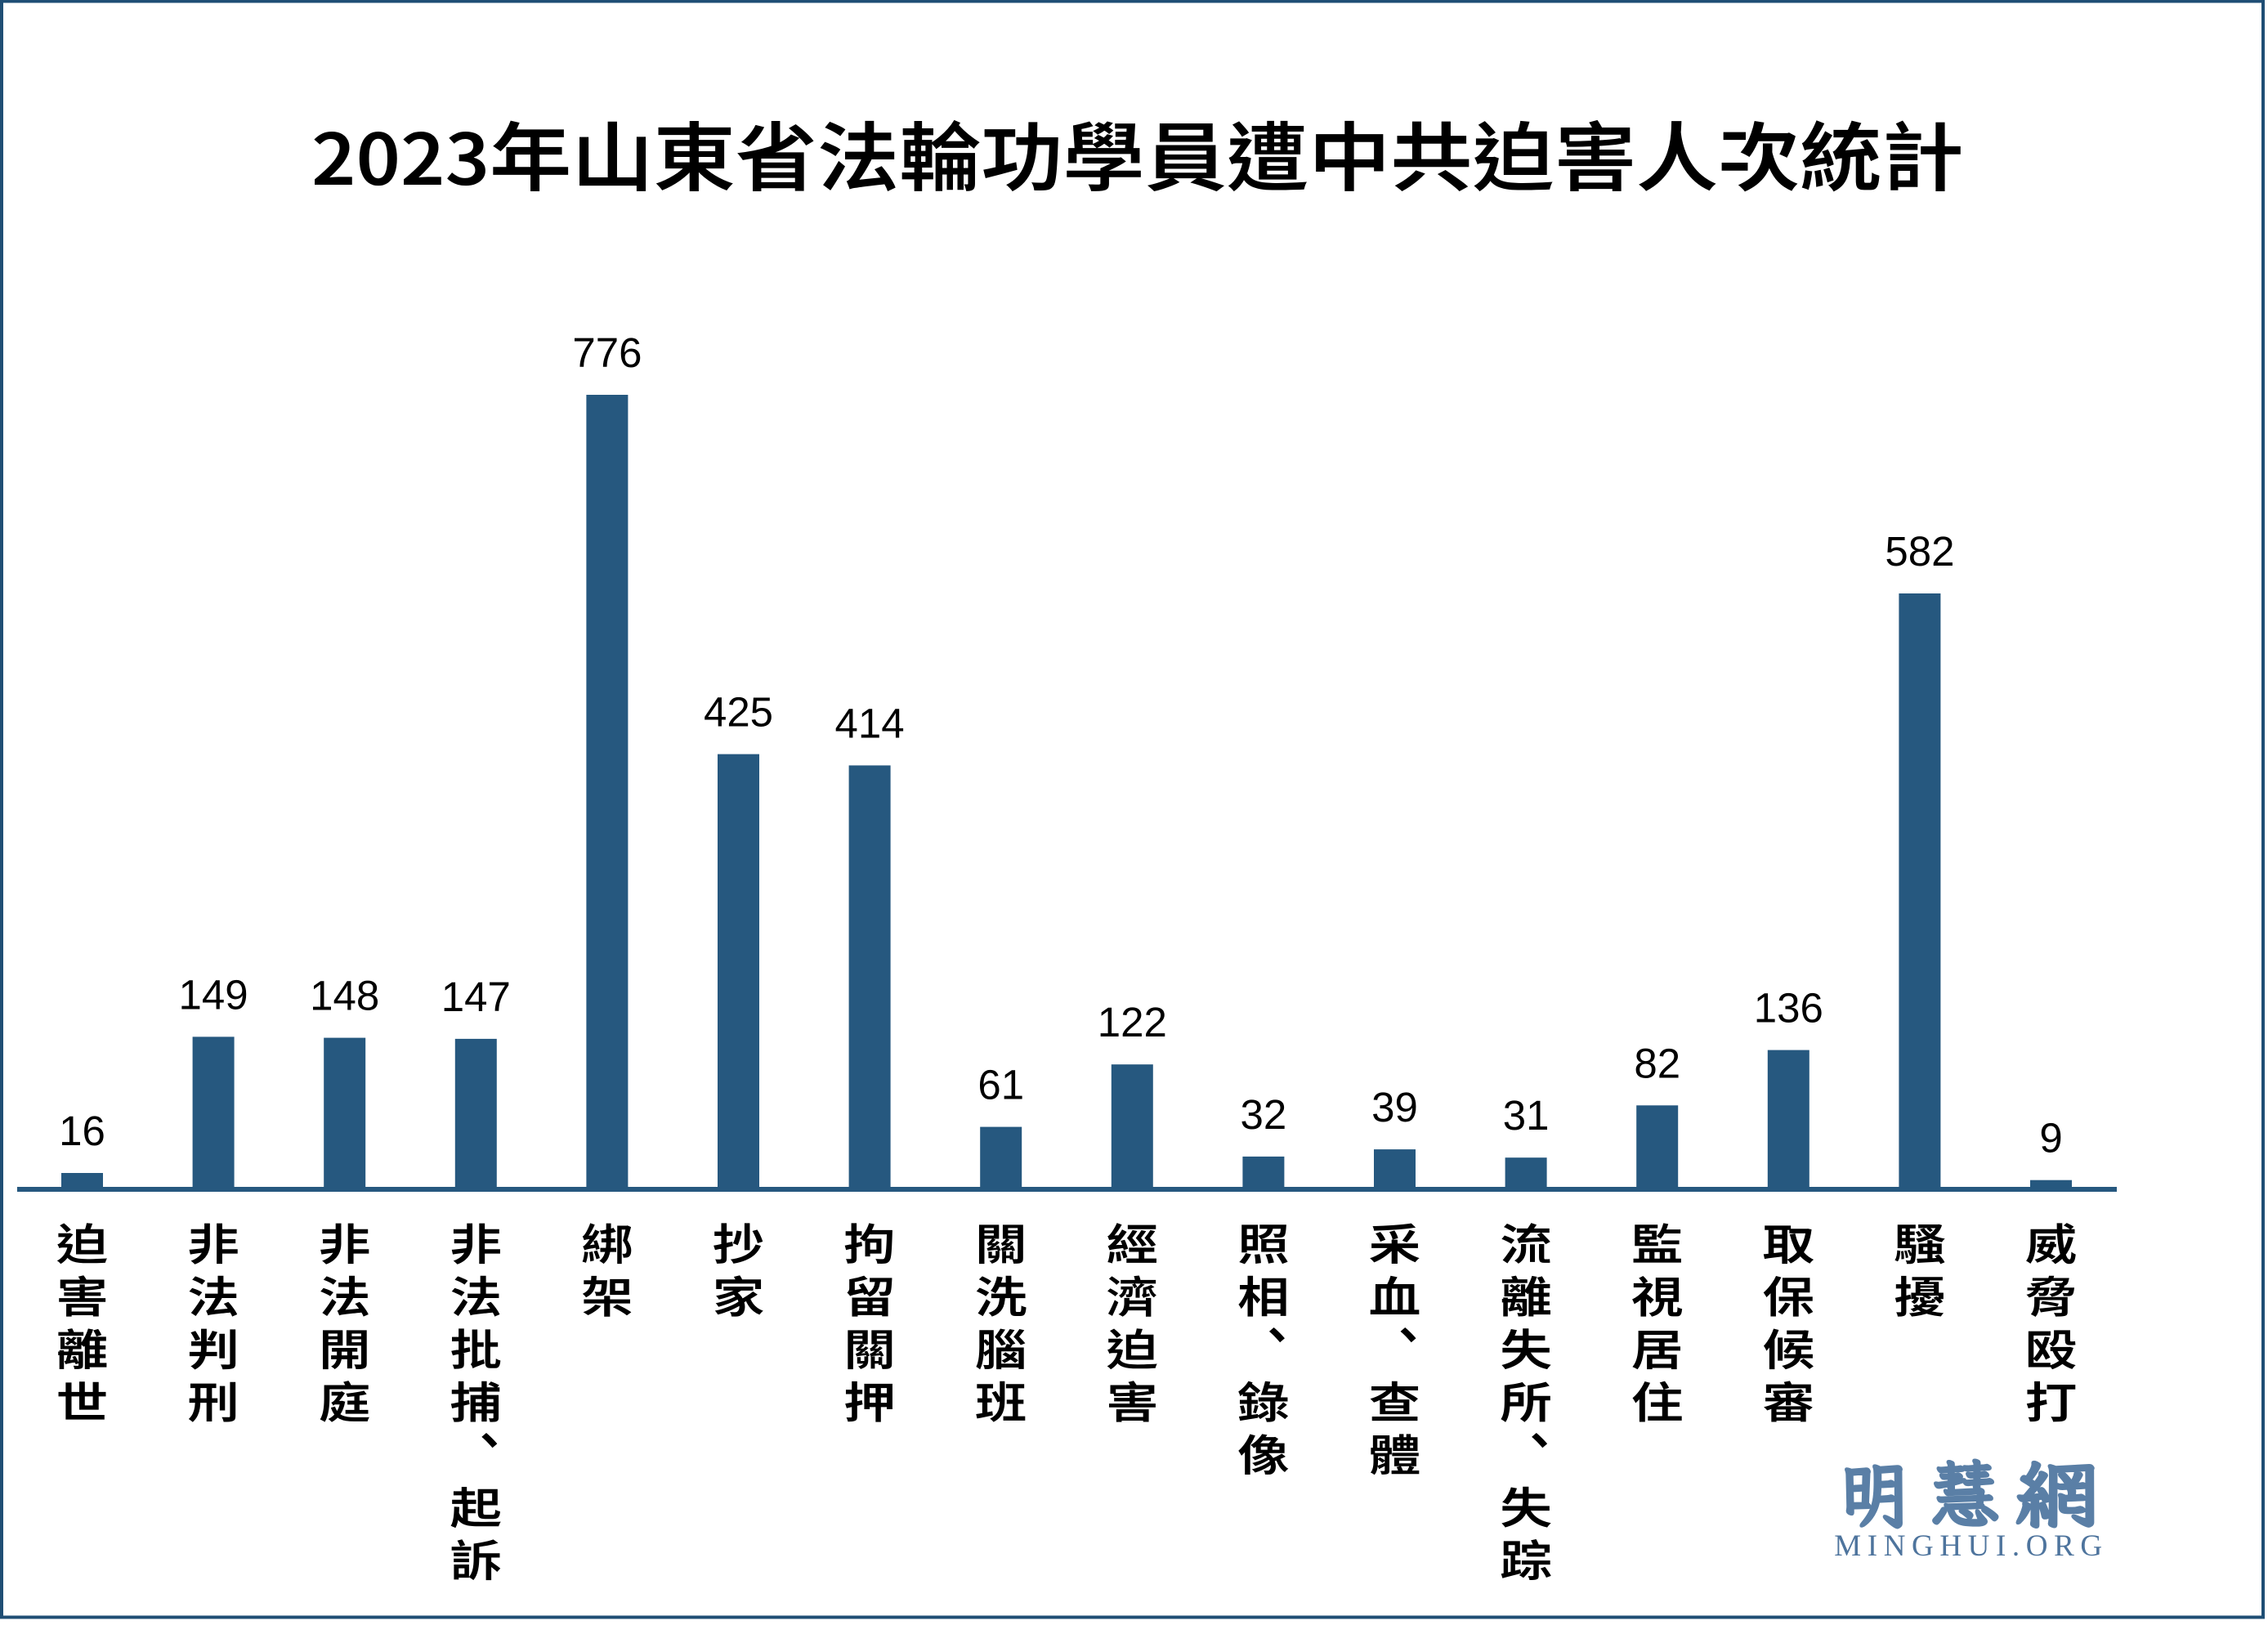 Image resolution: width=2268 pixels, height=1625 pixels. What do you see at coordinates (1971, 1546) in the screenshot?
I see `svg-text: MINGHUI.ORG` at bounding box center [1971, 1546].